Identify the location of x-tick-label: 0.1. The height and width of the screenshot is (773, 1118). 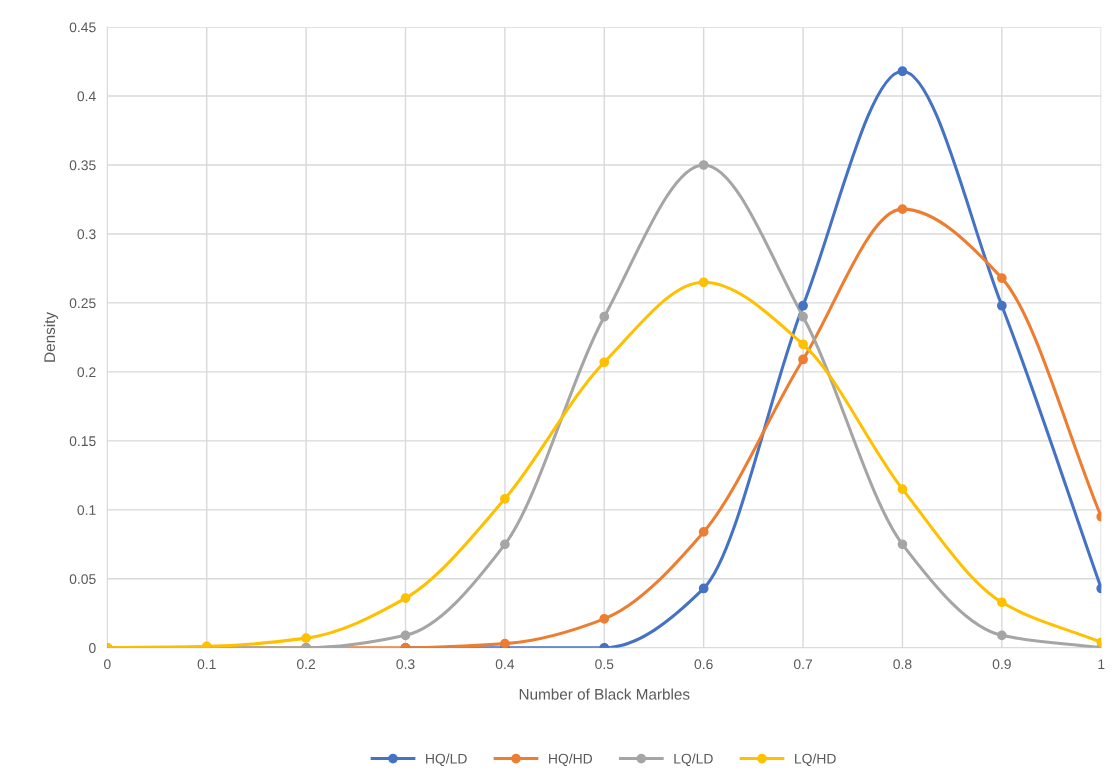
(206, 664).